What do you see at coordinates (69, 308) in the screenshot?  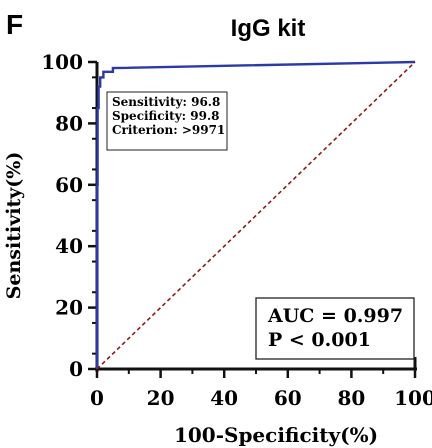 I see `y-tick-label: 20` at bounding box center [69, 308].